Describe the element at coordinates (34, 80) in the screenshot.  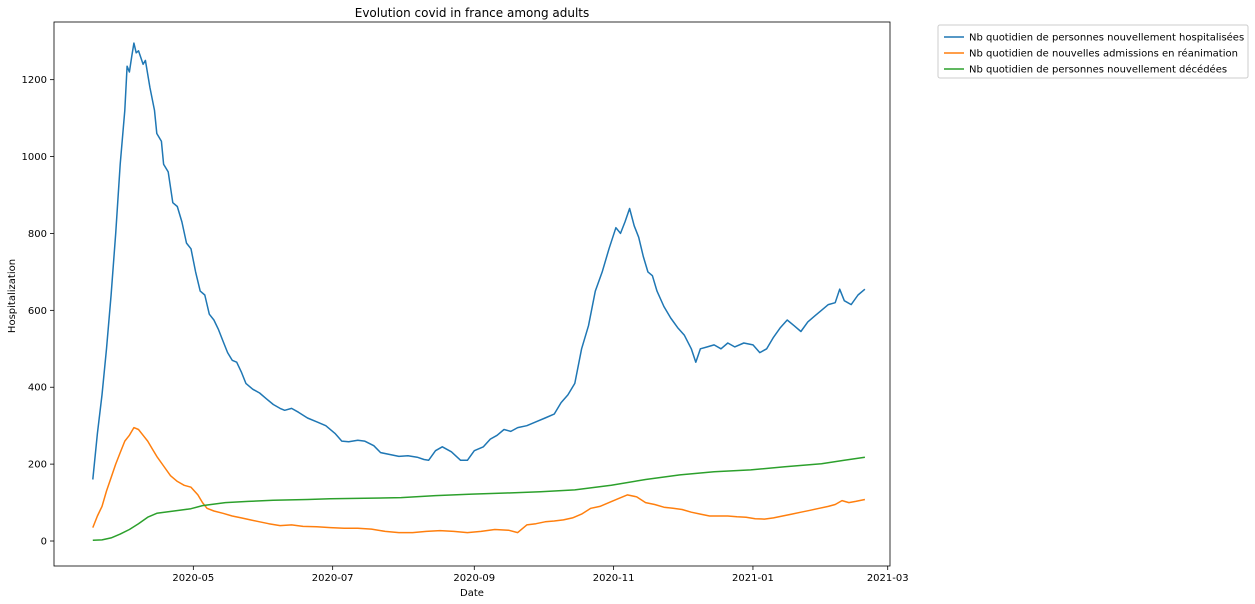
I see `y-tick-label: 1200` at that location.